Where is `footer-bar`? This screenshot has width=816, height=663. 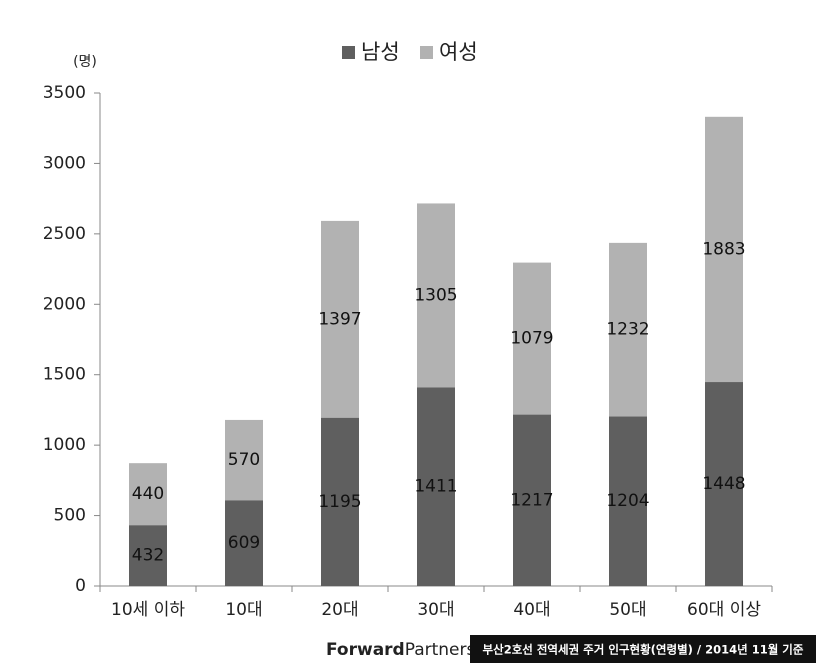 footer-bar is located at coordinates (643, 649).